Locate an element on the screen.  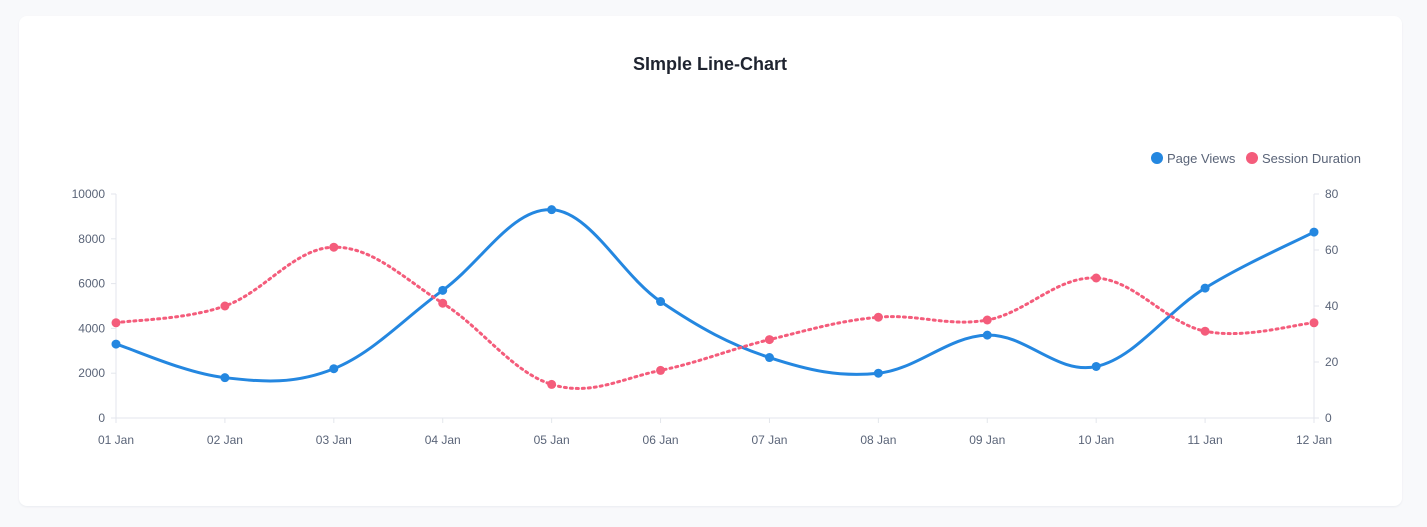
x-tick-label: 06 Jan is located at coordinates (661, 440).